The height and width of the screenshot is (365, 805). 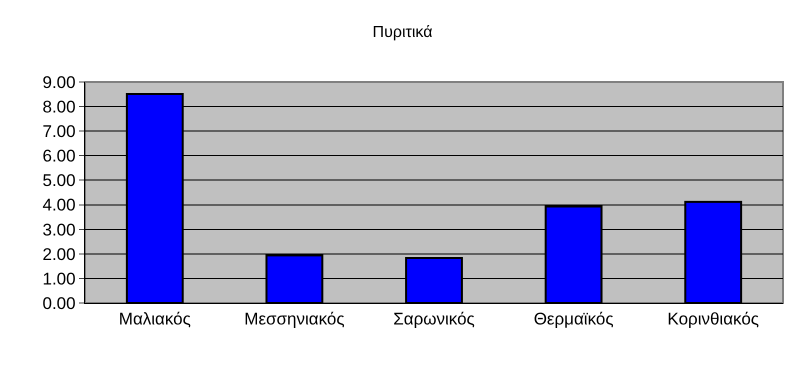 What do you see at coordinates (59, 205) in the screenshot?
I see `y-tick-label: 4.00` at bounding box center [59, 205].